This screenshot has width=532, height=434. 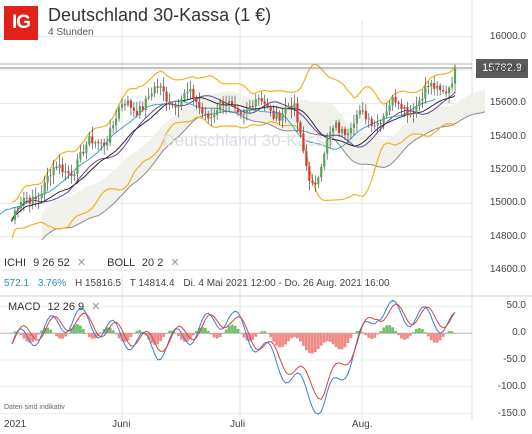 What do you see at coordinates (21, 23) in the screenshot?
I see `ig-logo: IG` at bounding box center [21, 23].